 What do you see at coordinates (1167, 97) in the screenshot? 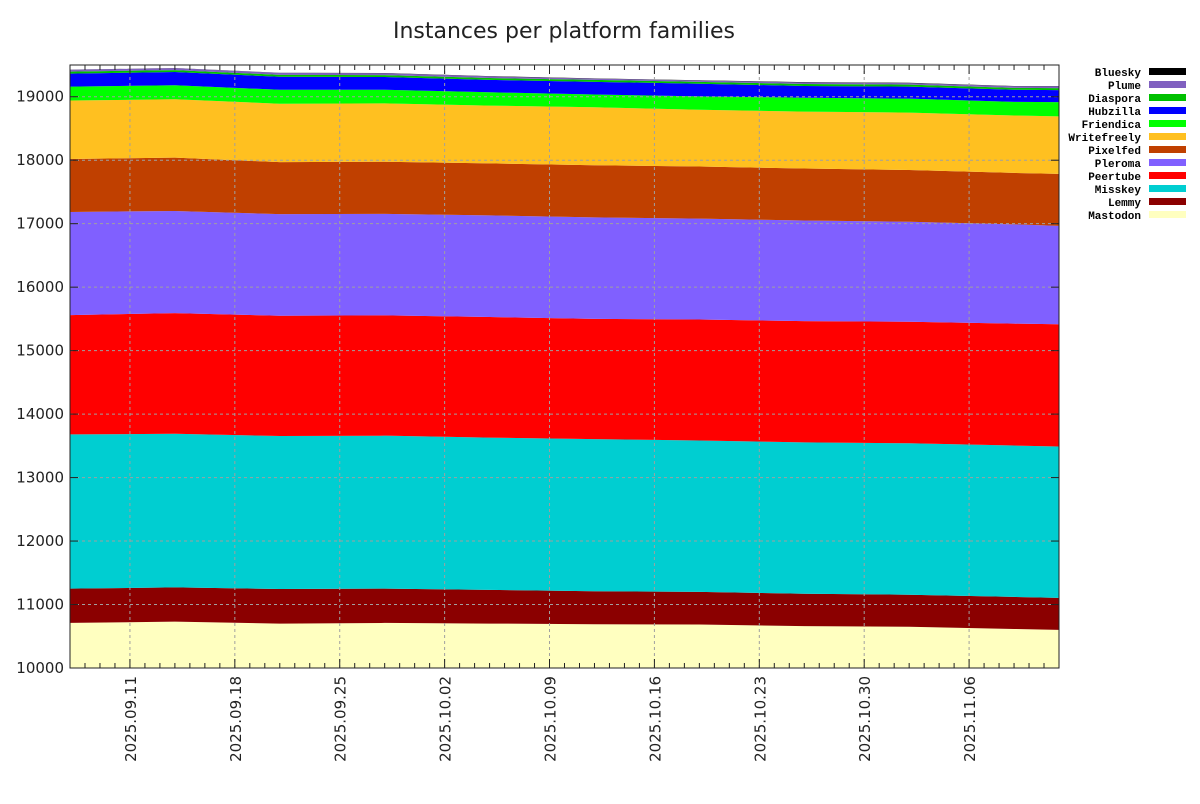
I see `legend-swatch-diaspora` at bounding box center [1167, 97].